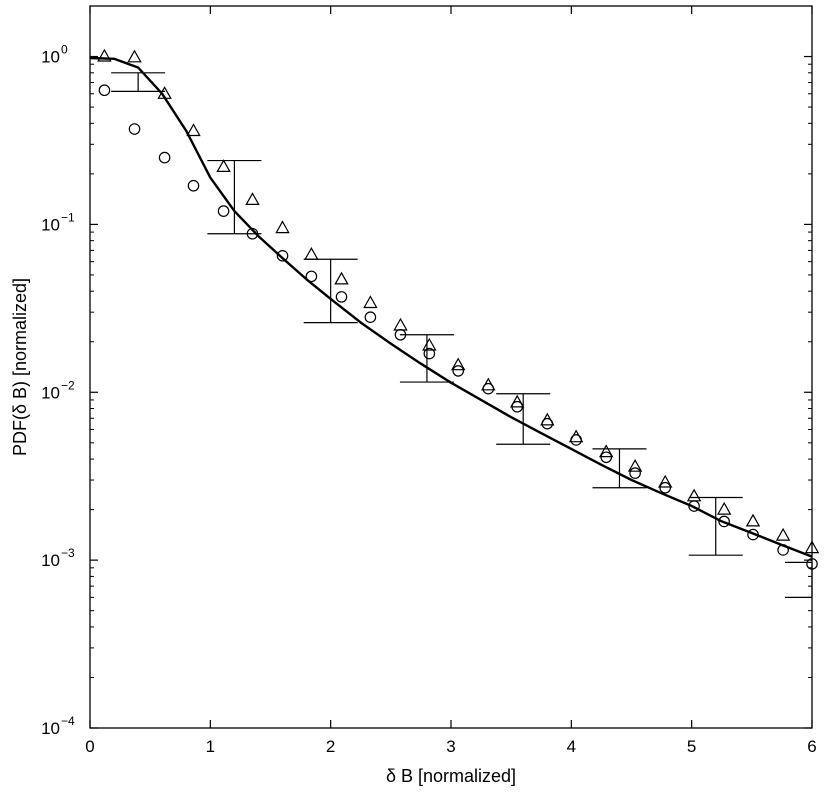  Describe the element at coordinates (68, 553) in the screenshot. I see `y-tick-exponent: −3` at that location.